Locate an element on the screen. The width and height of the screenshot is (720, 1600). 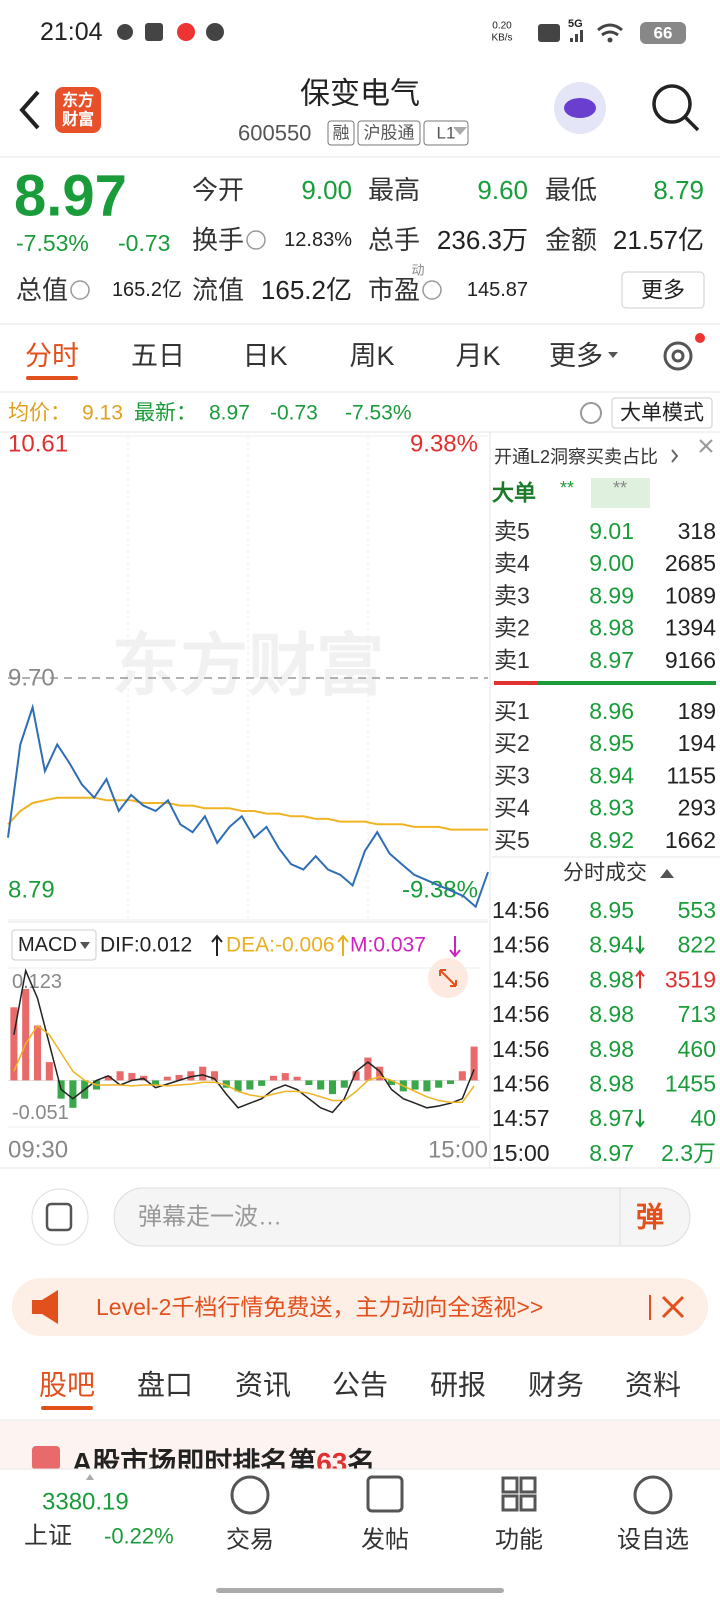
field-label: 流值 is located at coordinates (218, 290).